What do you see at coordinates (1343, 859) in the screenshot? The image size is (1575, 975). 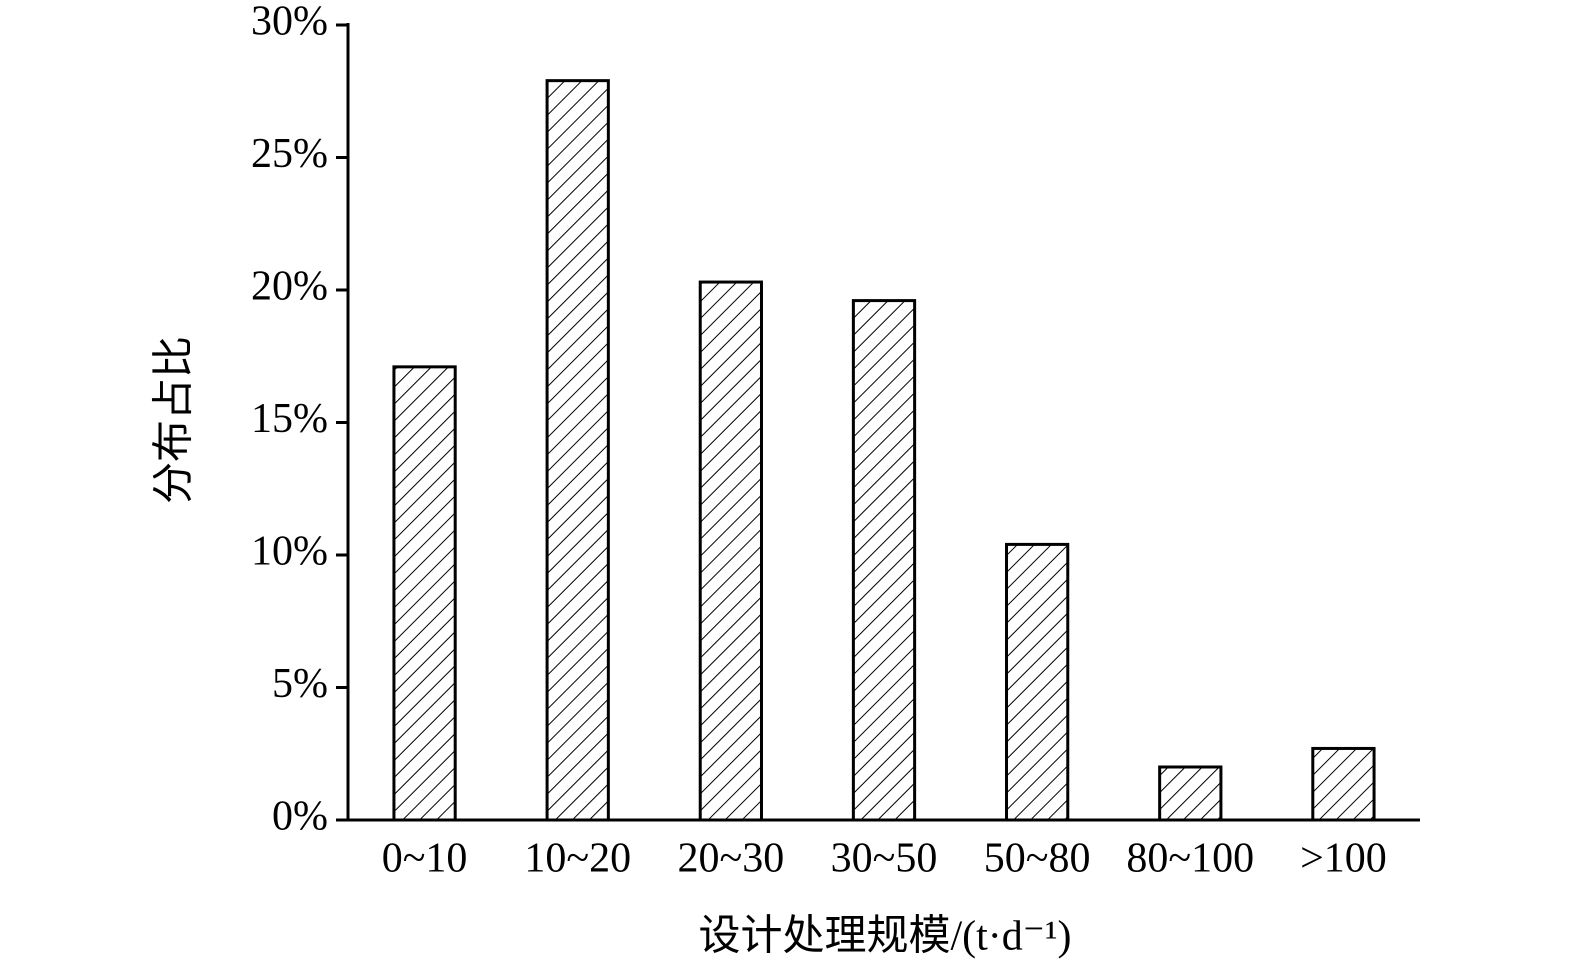 I see `x-tick-label: >100` at bounding box center [1343, 859].